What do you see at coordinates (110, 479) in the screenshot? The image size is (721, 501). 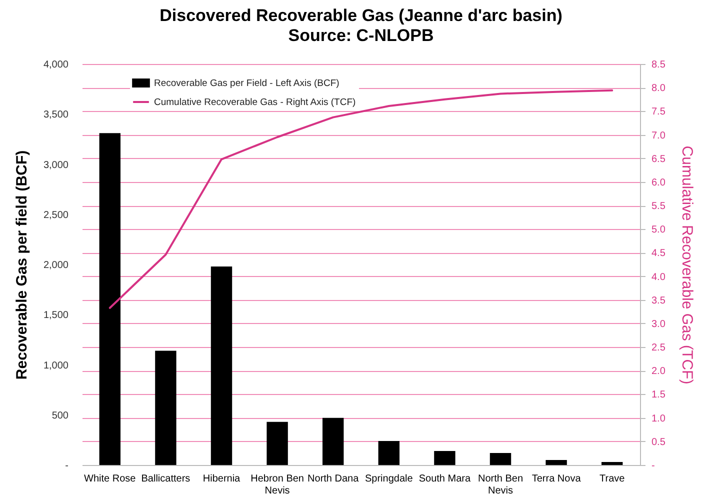 I see `x-tick-label: White Rose` at bounding box center [110, 479].